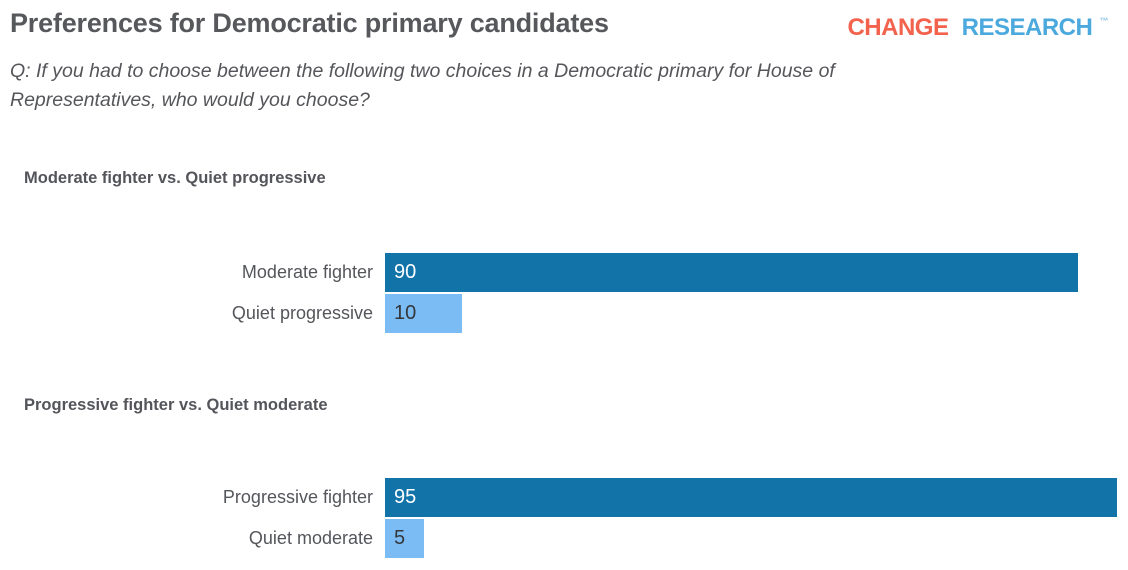 The width and height of the screenshot is (1128, 570). I want to click on bar-progressive-fighter: 95, so click(751, 497).